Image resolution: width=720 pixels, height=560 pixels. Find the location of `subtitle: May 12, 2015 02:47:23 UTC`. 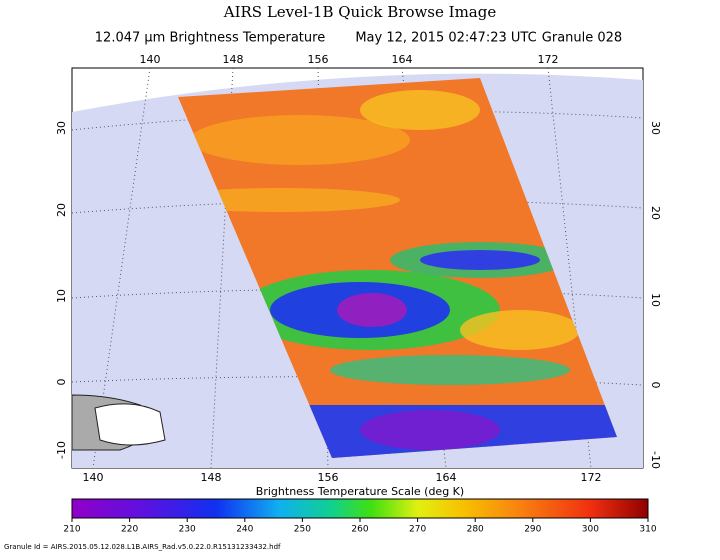

subtitle: May 12, 2015 02:47:23 UTC is located at coordinates (445, 38).